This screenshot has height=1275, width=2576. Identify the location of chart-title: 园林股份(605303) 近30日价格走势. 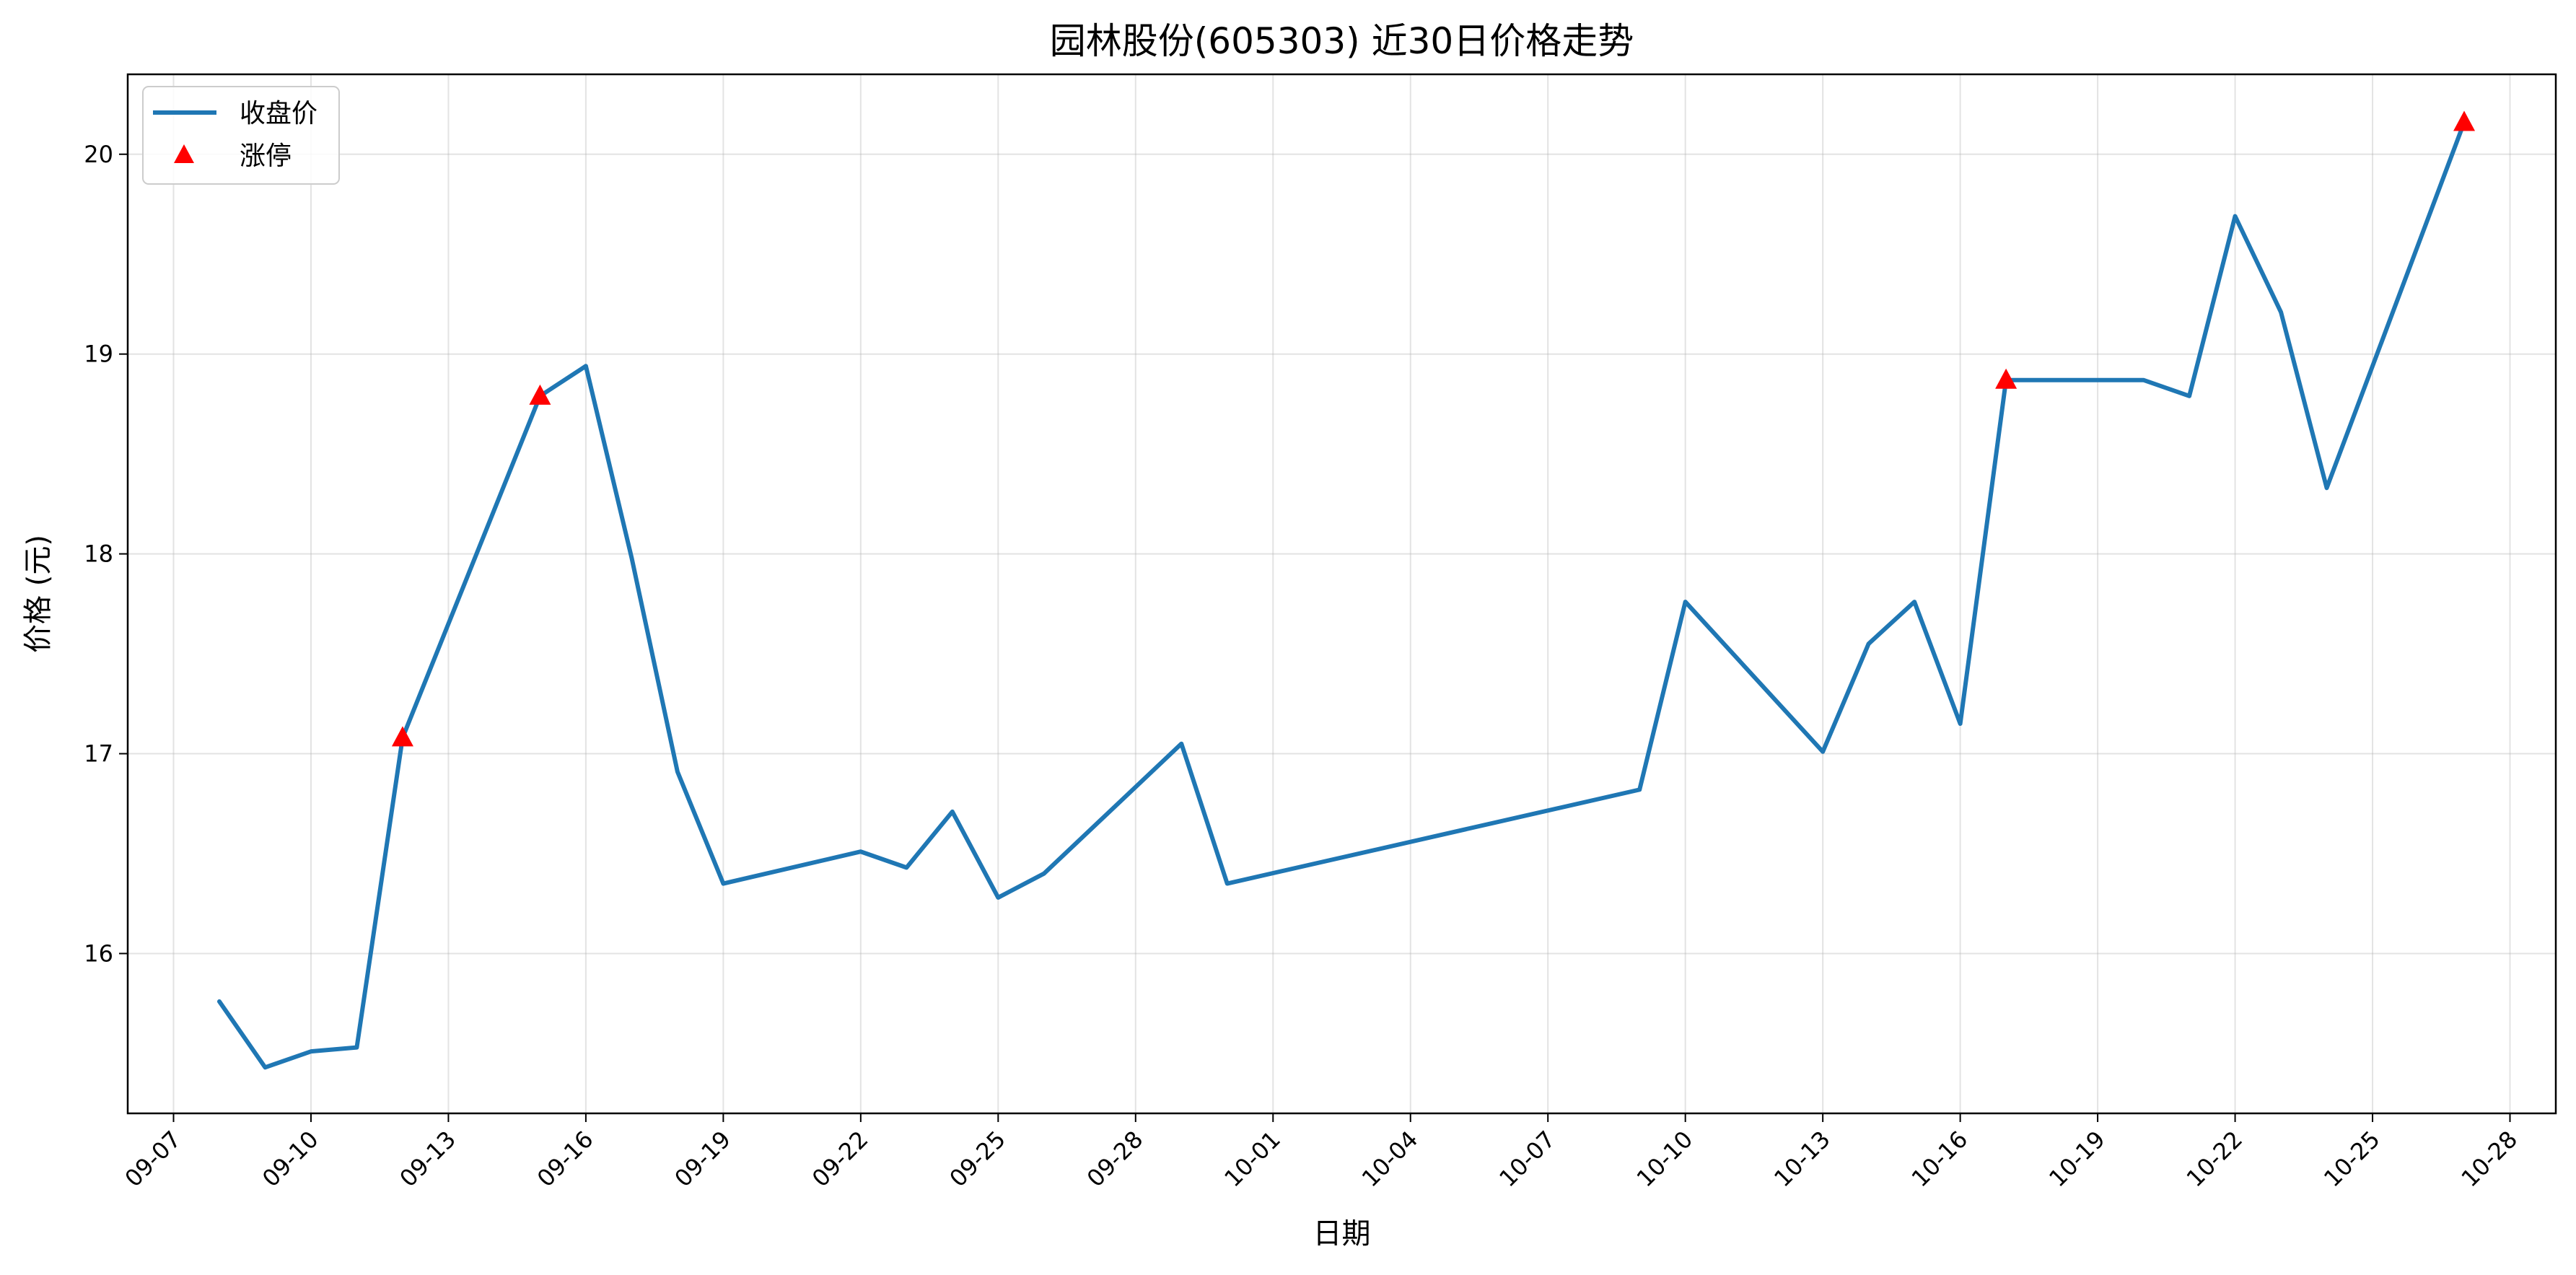
(1342, 41).